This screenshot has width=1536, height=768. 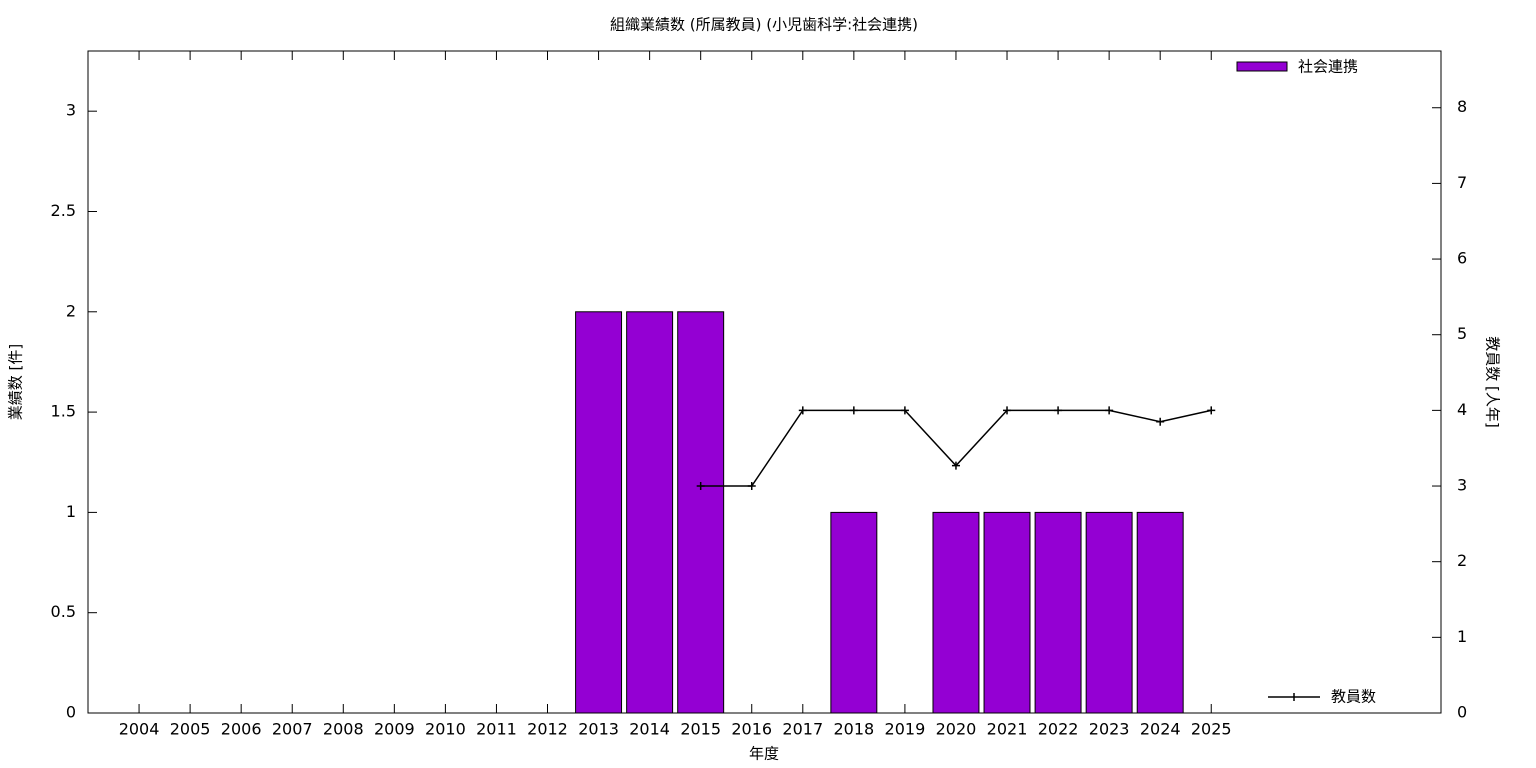 I want to click on y2-axis-title: 教員数 [人年], so click(x=1493, y=381).